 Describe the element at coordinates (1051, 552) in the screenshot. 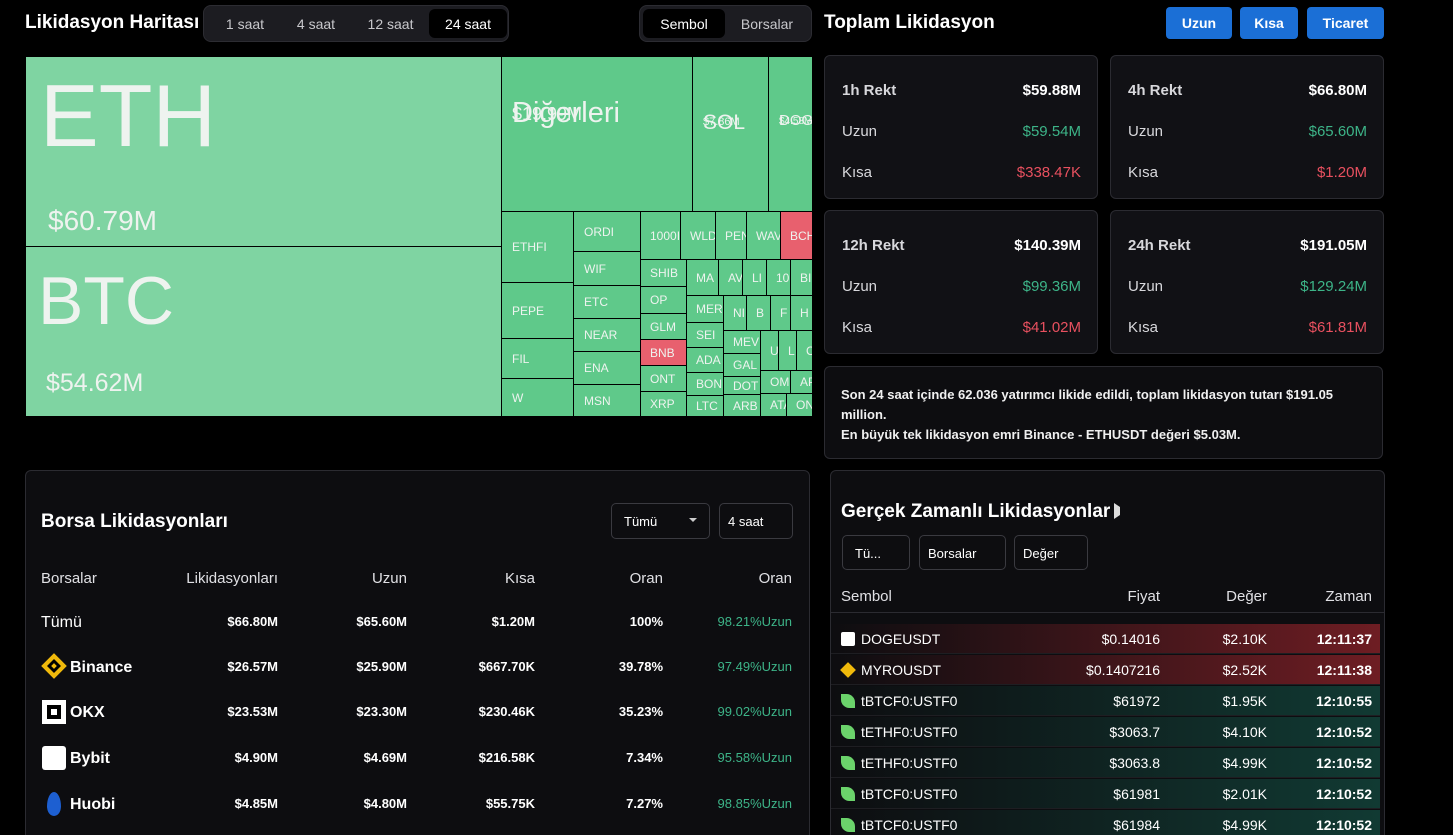

I see `filter-dropdown: Değer` at that location.